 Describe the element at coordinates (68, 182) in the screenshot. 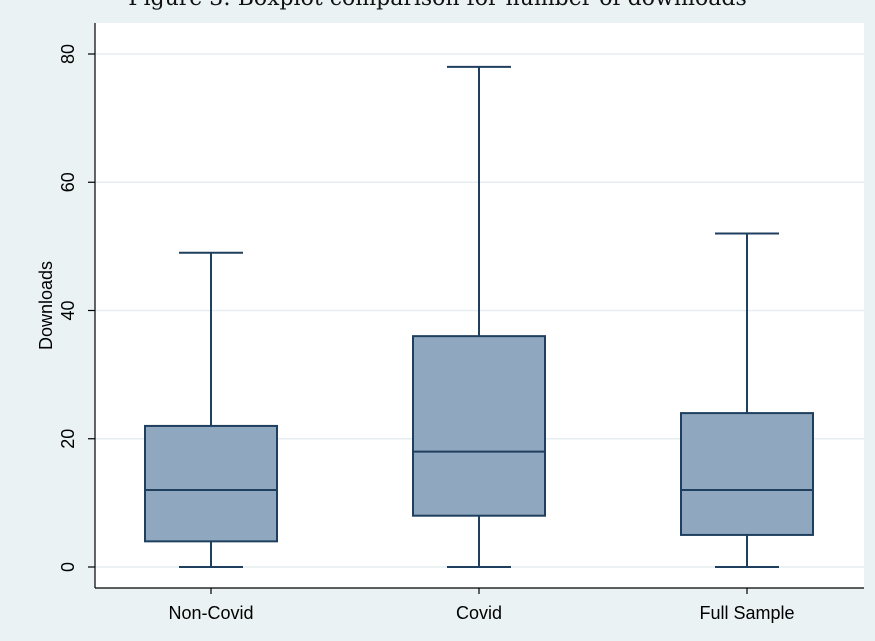

I see `y-tick-label: 60` at that location.